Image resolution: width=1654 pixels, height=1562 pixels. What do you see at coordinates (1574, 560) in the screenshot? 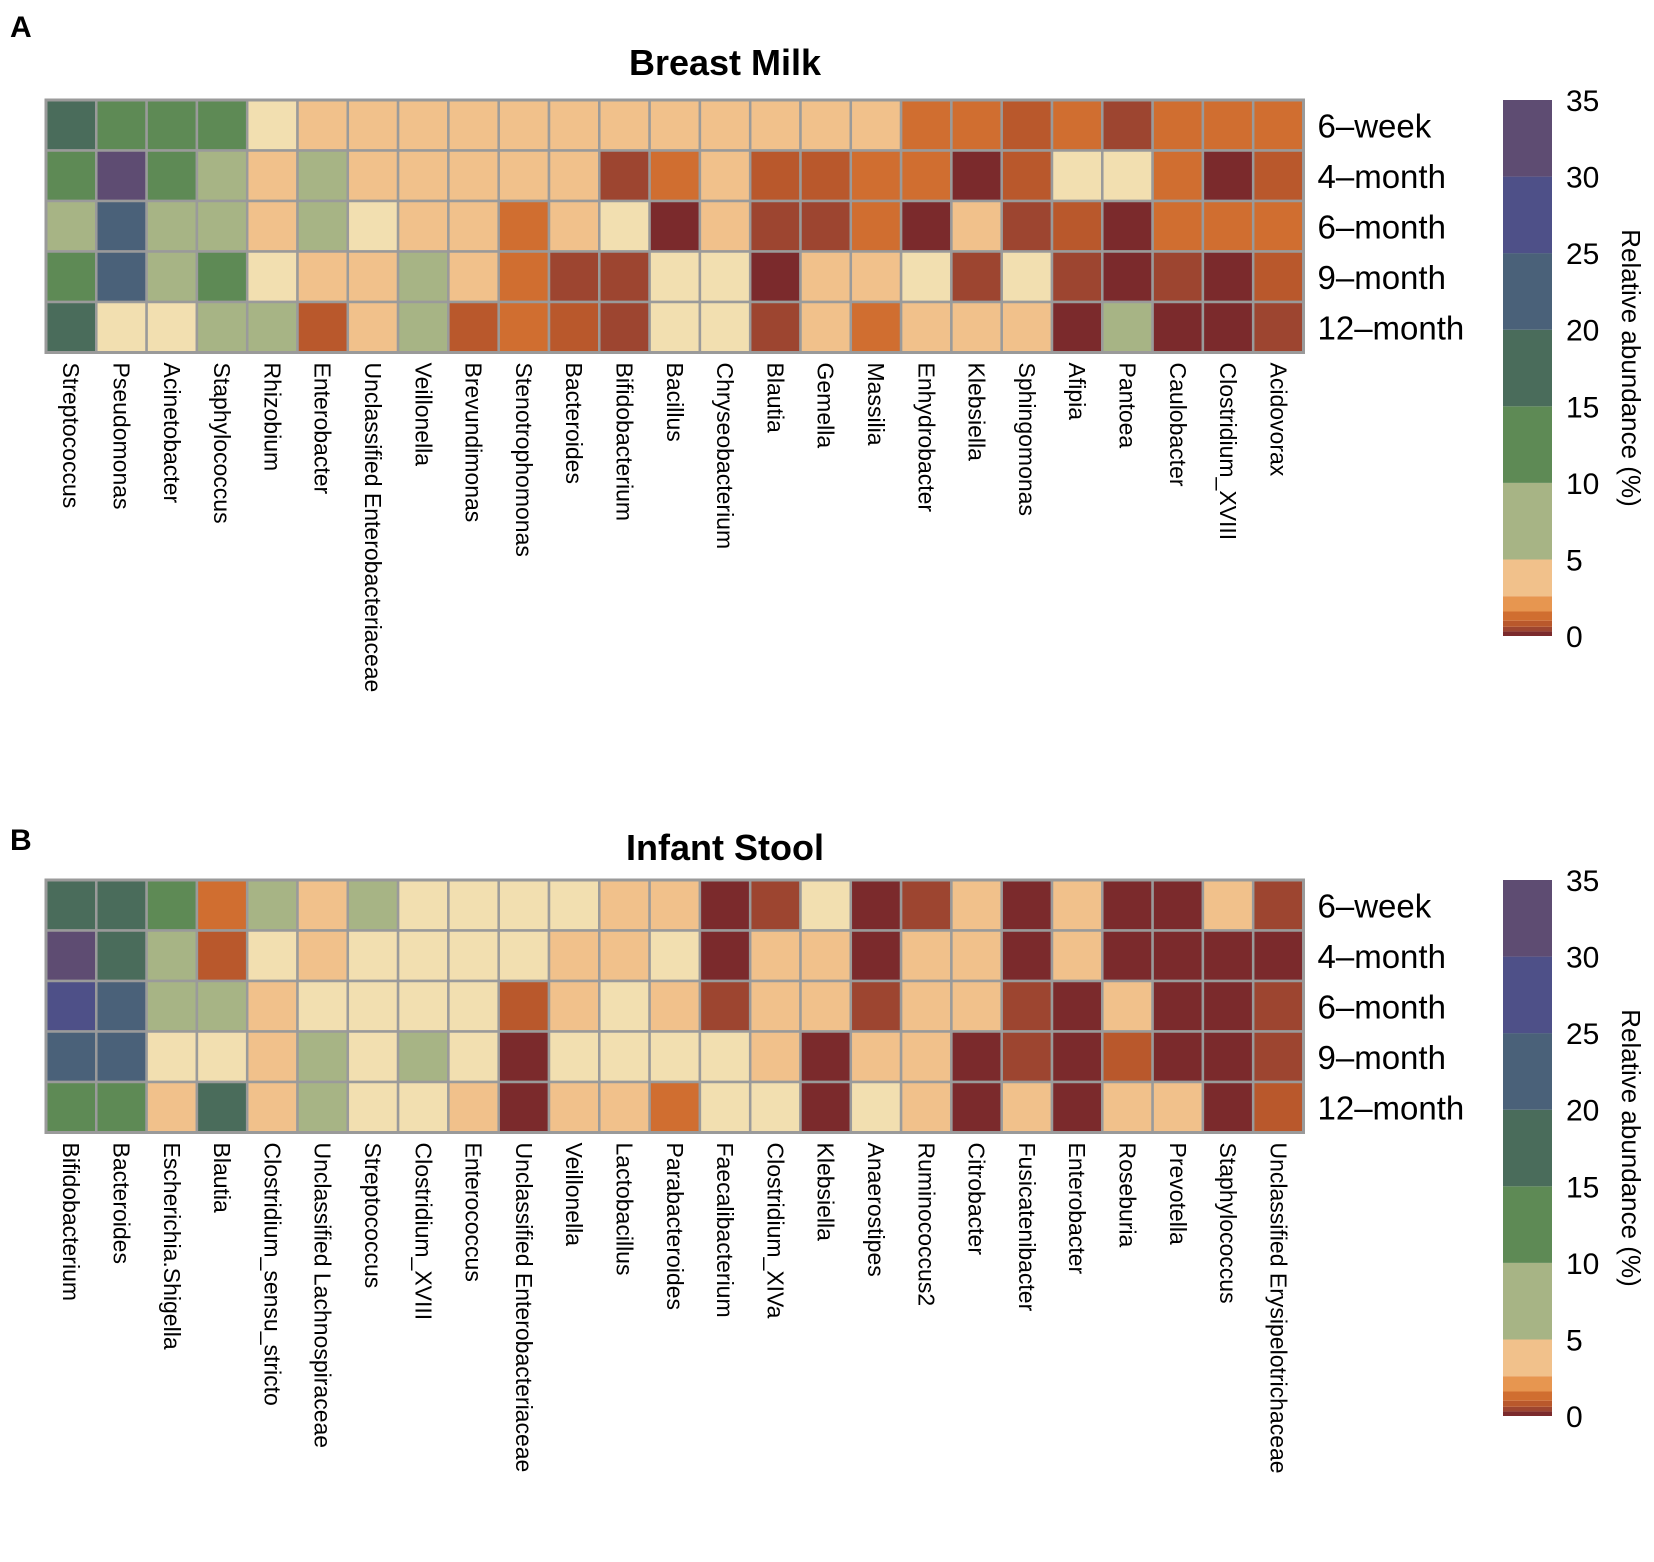
I see `legend-tick-label: 5` at bounding box center [1574, 560].